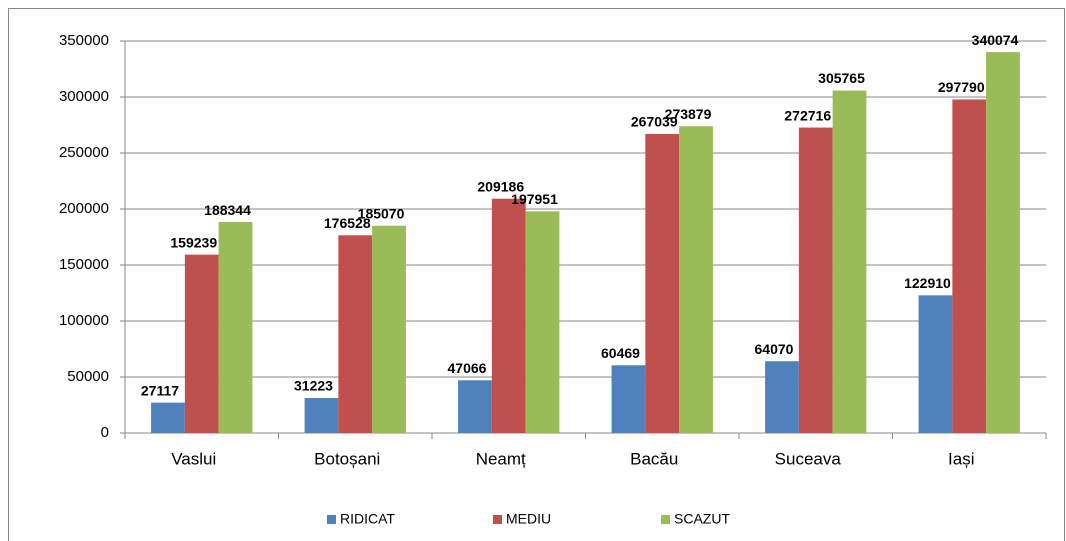 This screenshot has width=1066, height=541. What do you see at coordinates (84, 96) in the screenshot?
I see `y-tick-label: 300000` at bounding box center [84, 96].